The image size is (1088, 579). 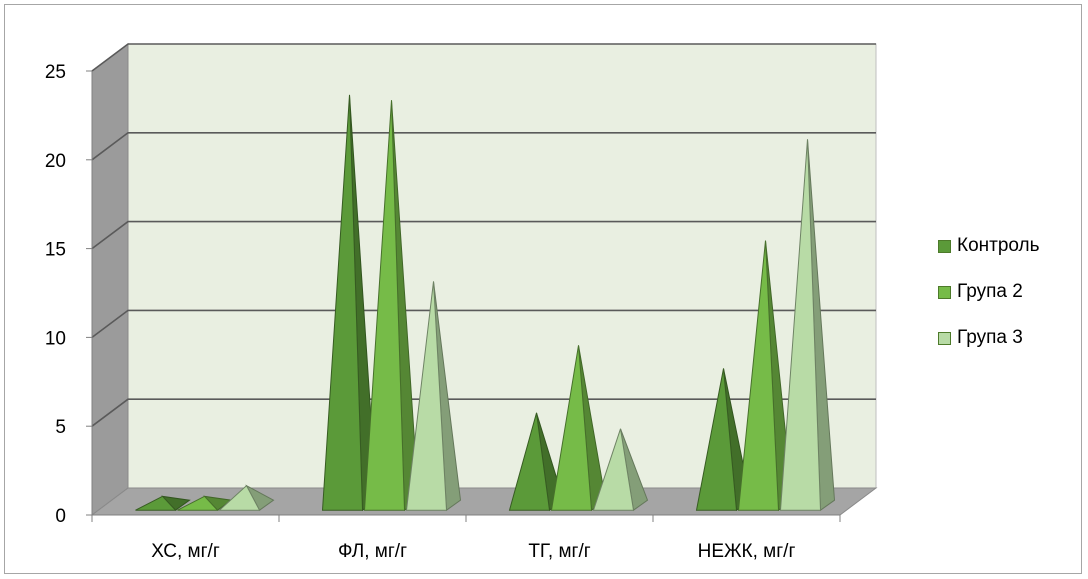 I want to click on pyramid-контроль-2, so click(x=349, y=303).